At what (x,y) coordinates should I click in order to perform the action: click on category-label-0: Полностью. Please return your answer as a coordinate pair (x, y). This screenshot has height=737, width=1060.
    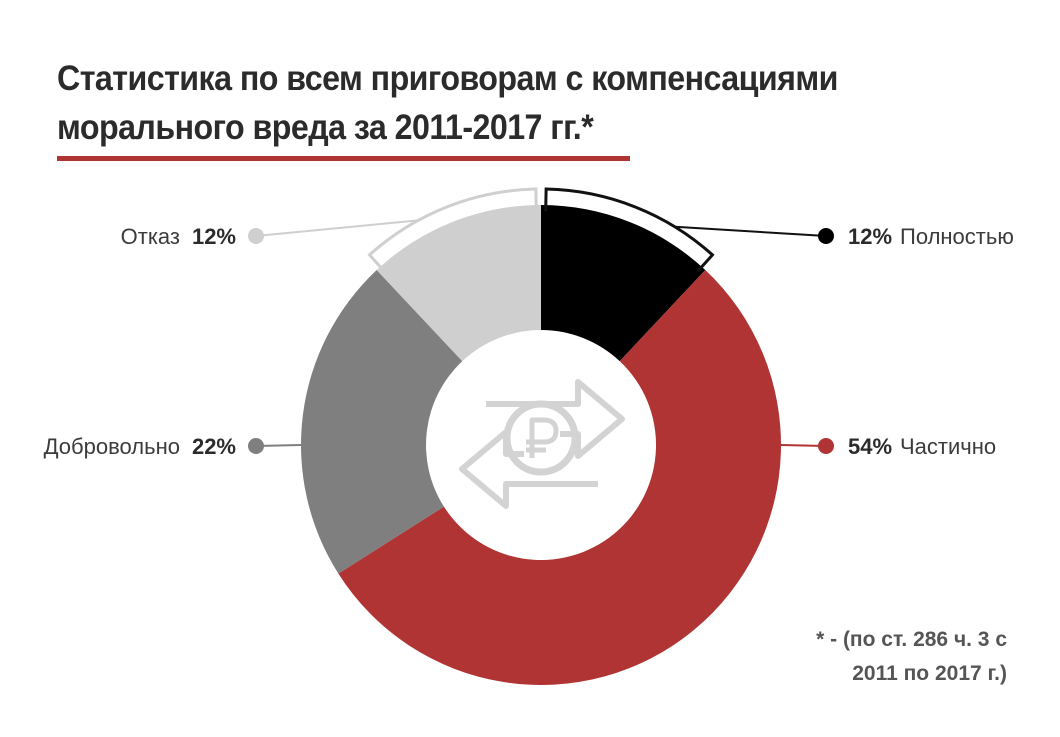
    Looking at the image, I should click on (957, 236).